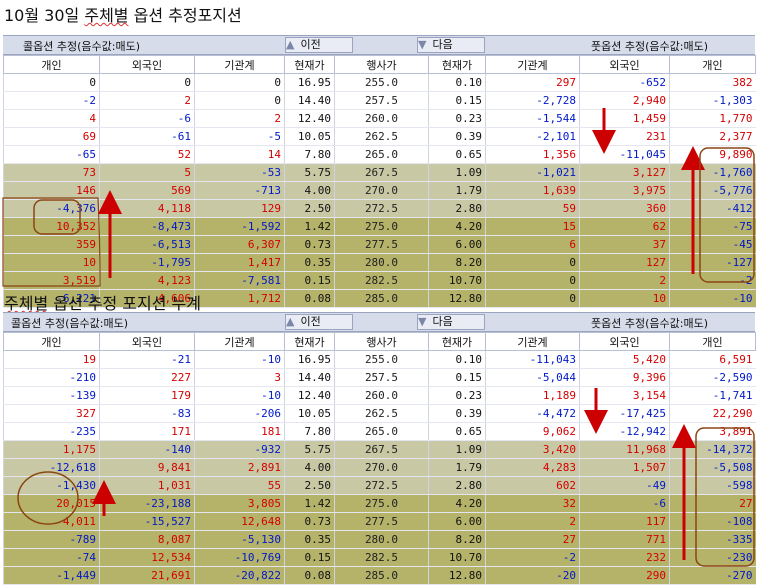 Image resolution: width=758 pixels, height=585 pixels. I want to click on table-cell: 1,770, so click(712, 118).